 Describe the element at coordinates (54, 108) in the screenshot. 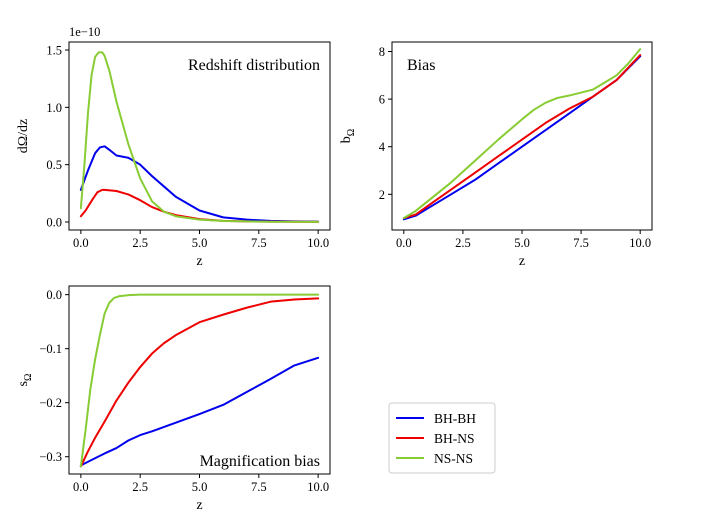

I see `y-tick-label: 1.0` at that location.